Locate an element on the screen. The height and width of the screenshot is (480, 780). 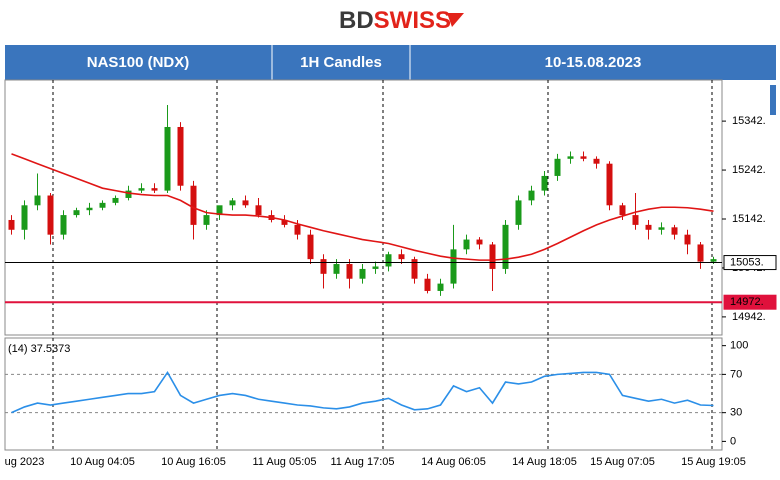
logo-first: BD is located at coordinates (356, 20).